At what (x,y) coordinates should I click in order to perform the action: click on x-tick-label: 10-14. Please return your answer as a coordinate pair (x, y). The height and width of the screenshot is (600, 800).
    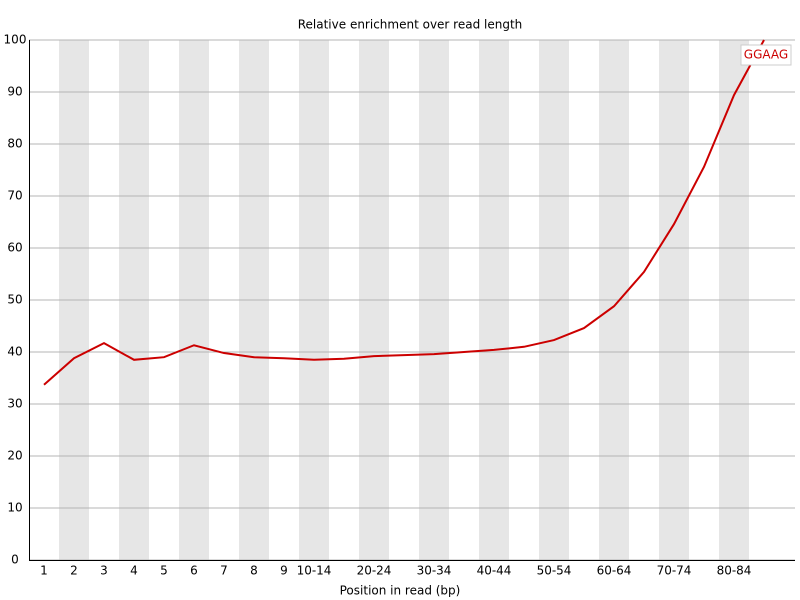
    Looking at the image, I should click on (314, 571).